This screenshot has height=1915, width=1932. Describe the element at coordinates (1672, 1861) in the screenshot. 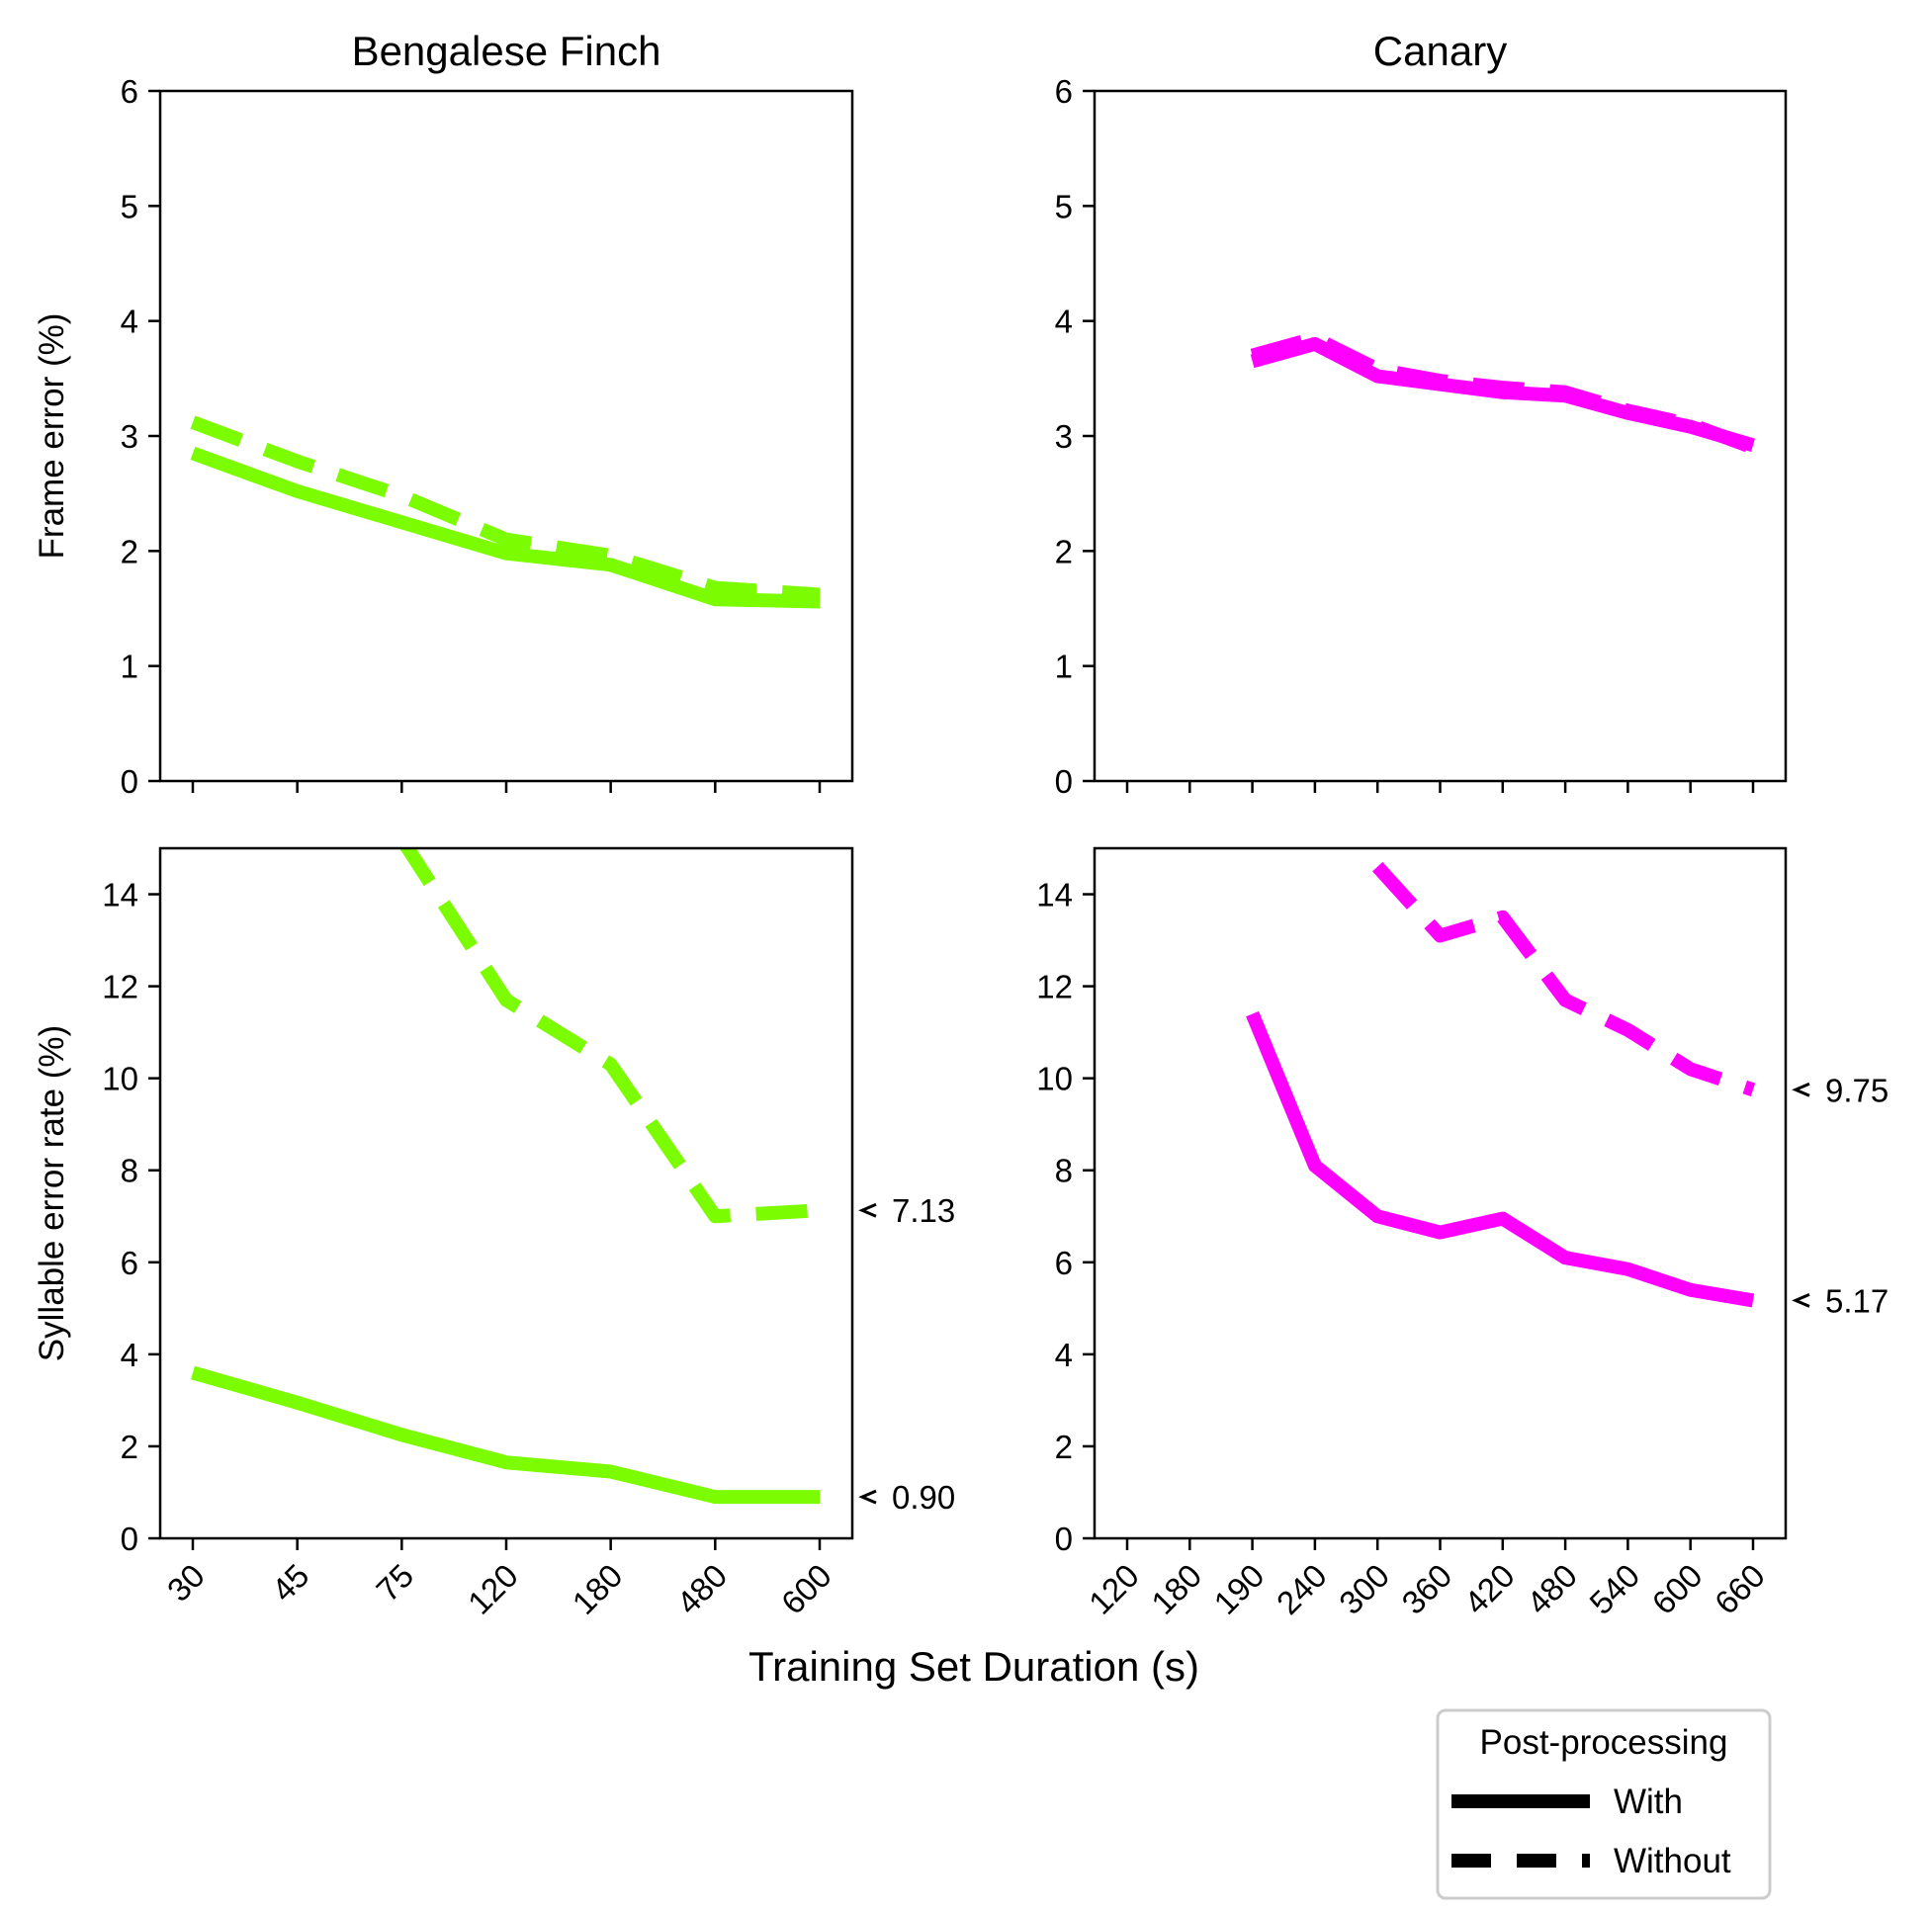

I see `legend-label-without: Without` at that location.